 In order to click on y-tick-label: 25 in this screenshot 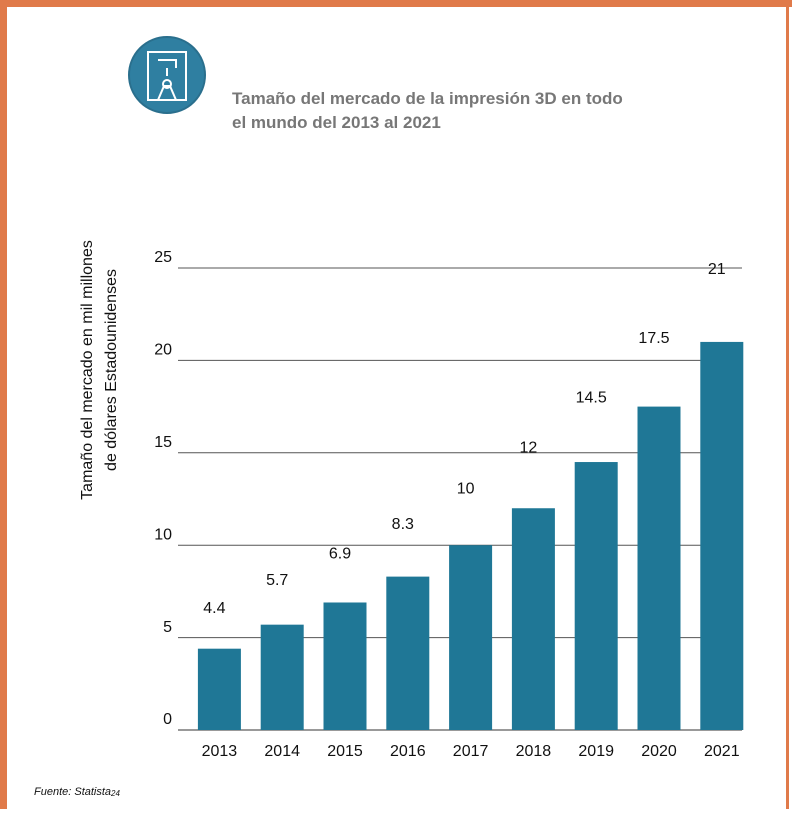, I will do `click(163, 257)`.